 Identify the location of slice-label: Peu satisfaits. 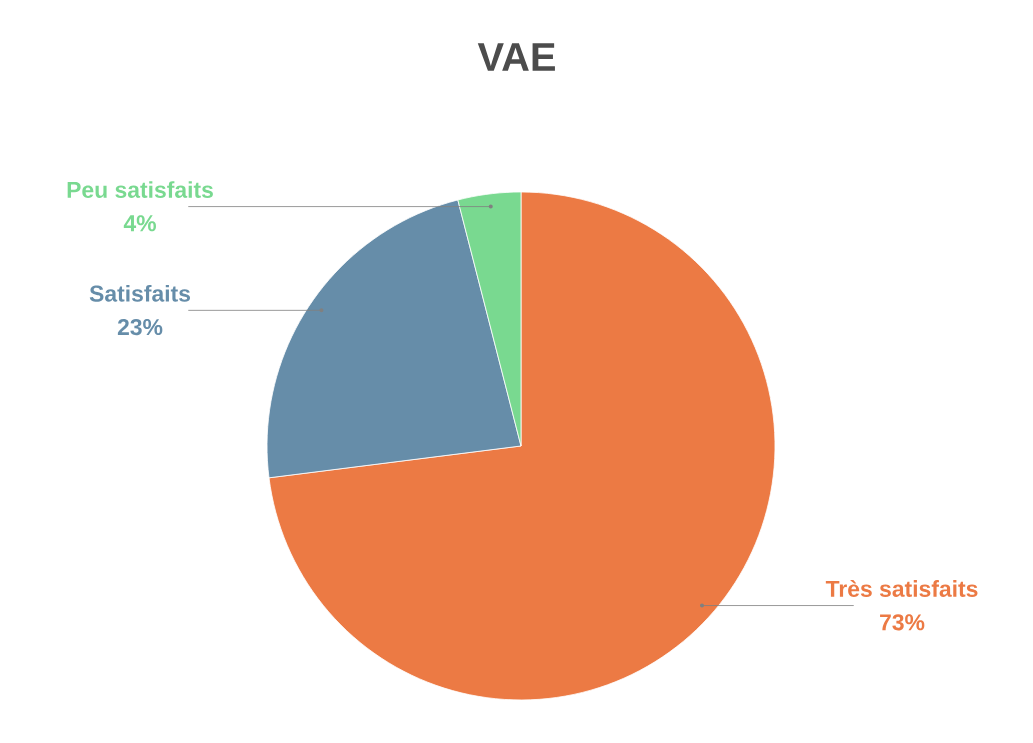
(140, 189).